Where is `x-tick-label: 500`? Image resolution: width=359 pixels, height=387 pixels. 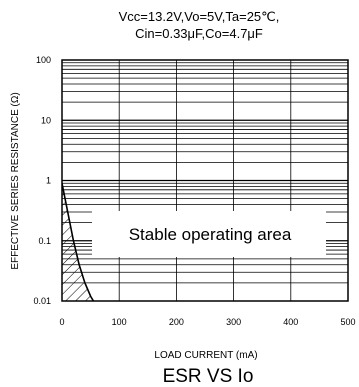
x-tick-label: 500 is located at coordinates (347, 322).